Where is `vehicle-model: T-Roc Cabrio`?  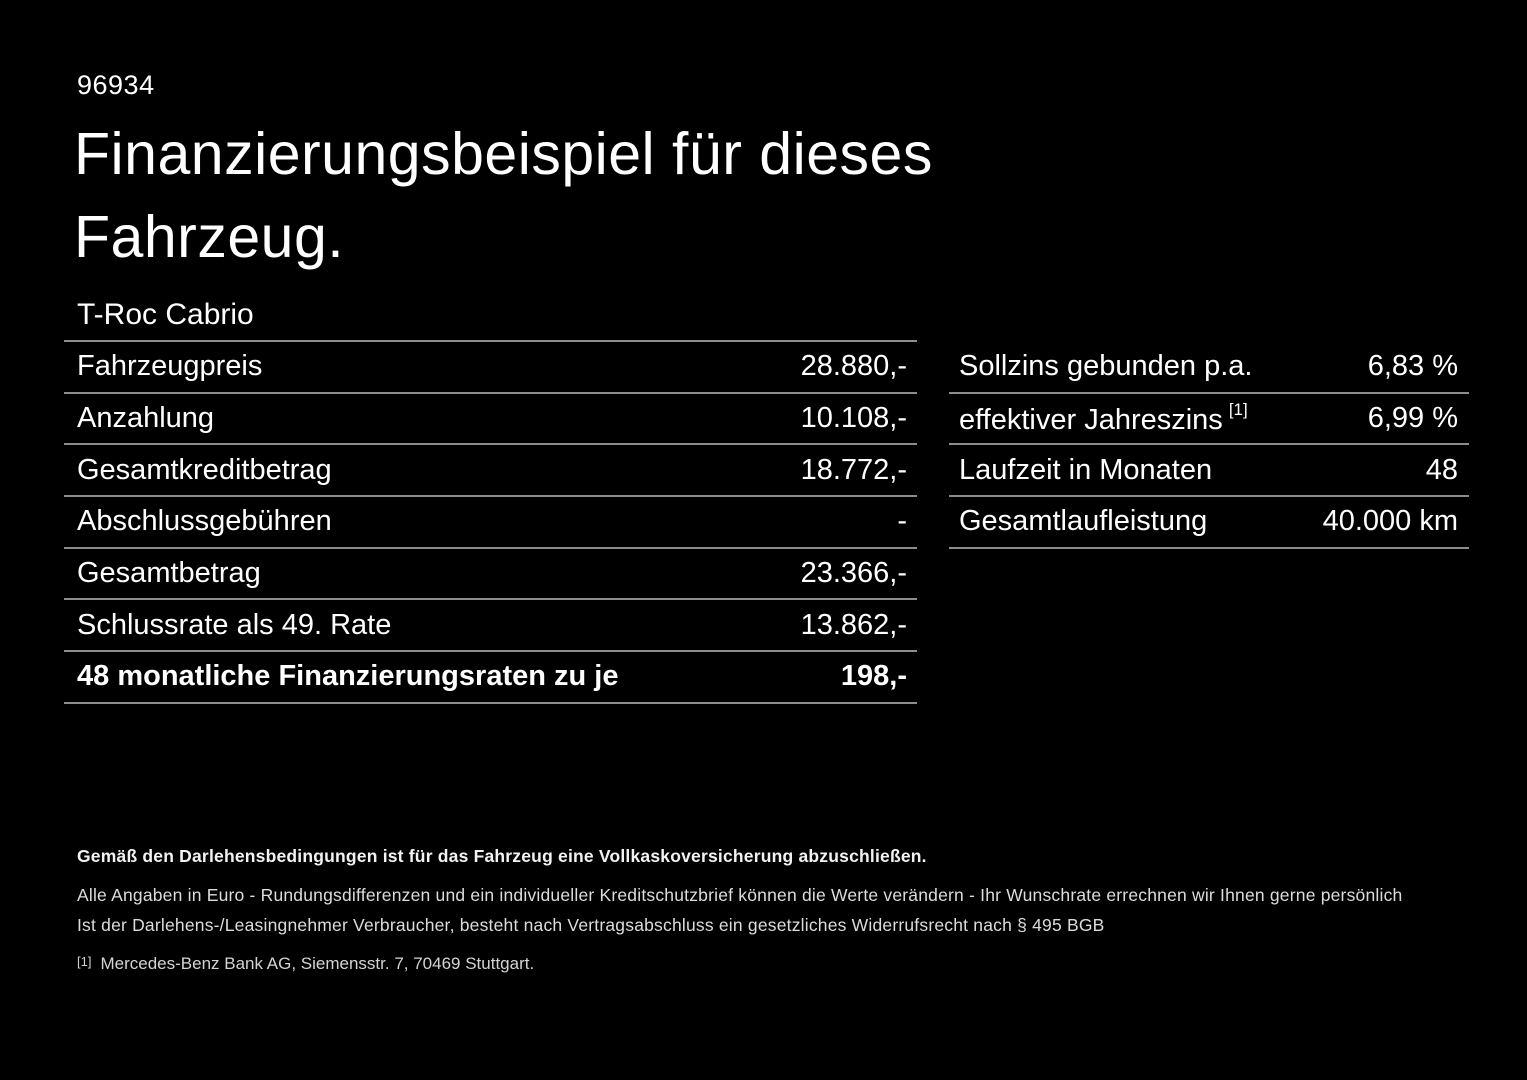
vehicle-model: T-Roc Cabrio is located at coordinates (165, 314).